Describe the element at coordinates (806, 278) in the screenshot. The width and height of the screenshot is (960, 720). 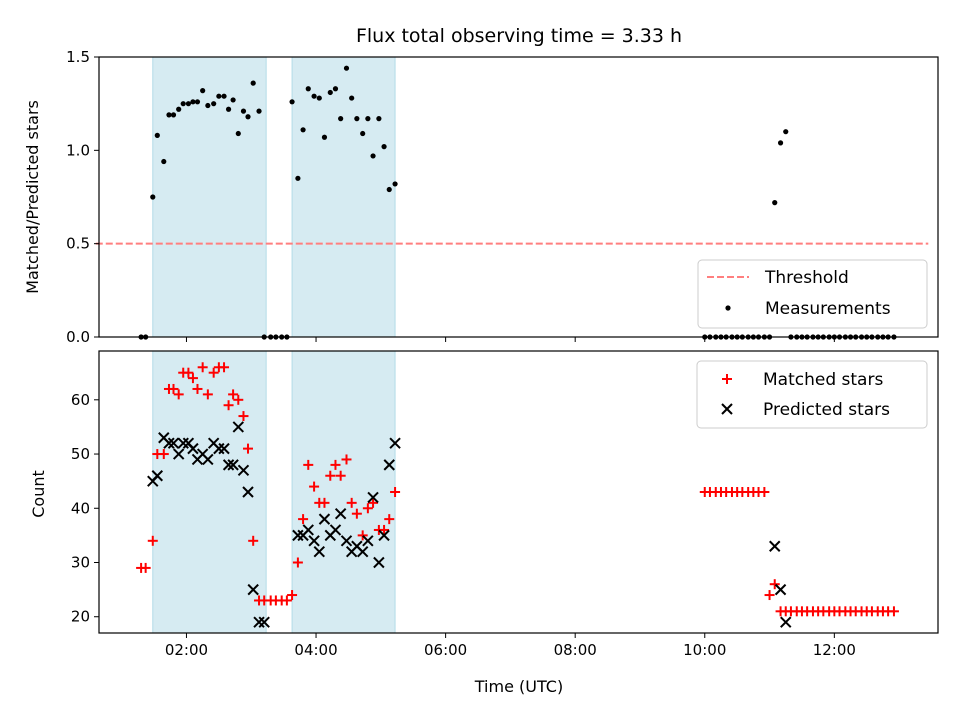
I see `legend-threshold-label: Threshold` at that location.